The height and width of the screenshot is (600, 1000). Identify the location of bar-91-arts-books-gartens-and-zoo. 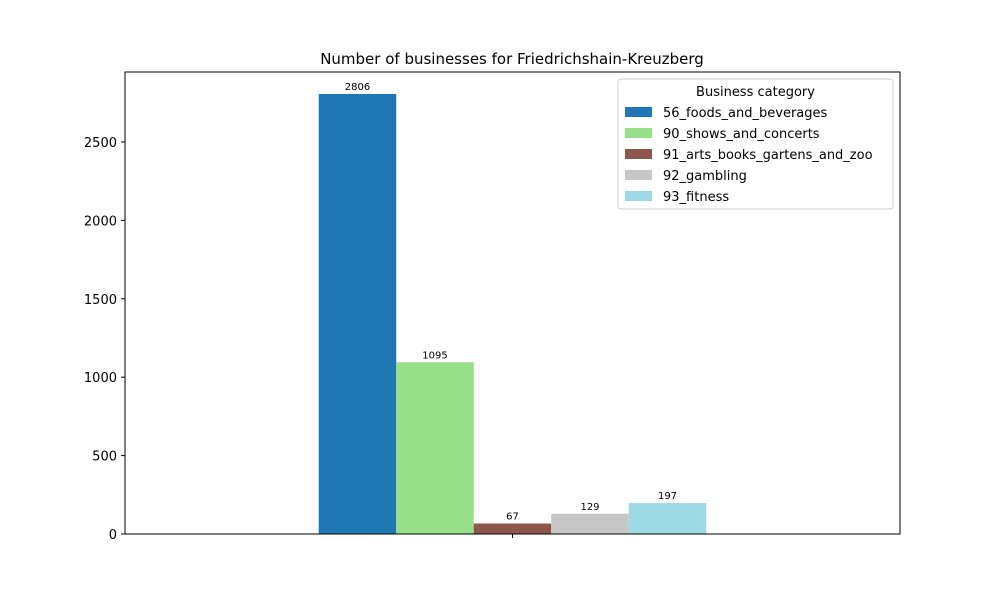
(512, 528).